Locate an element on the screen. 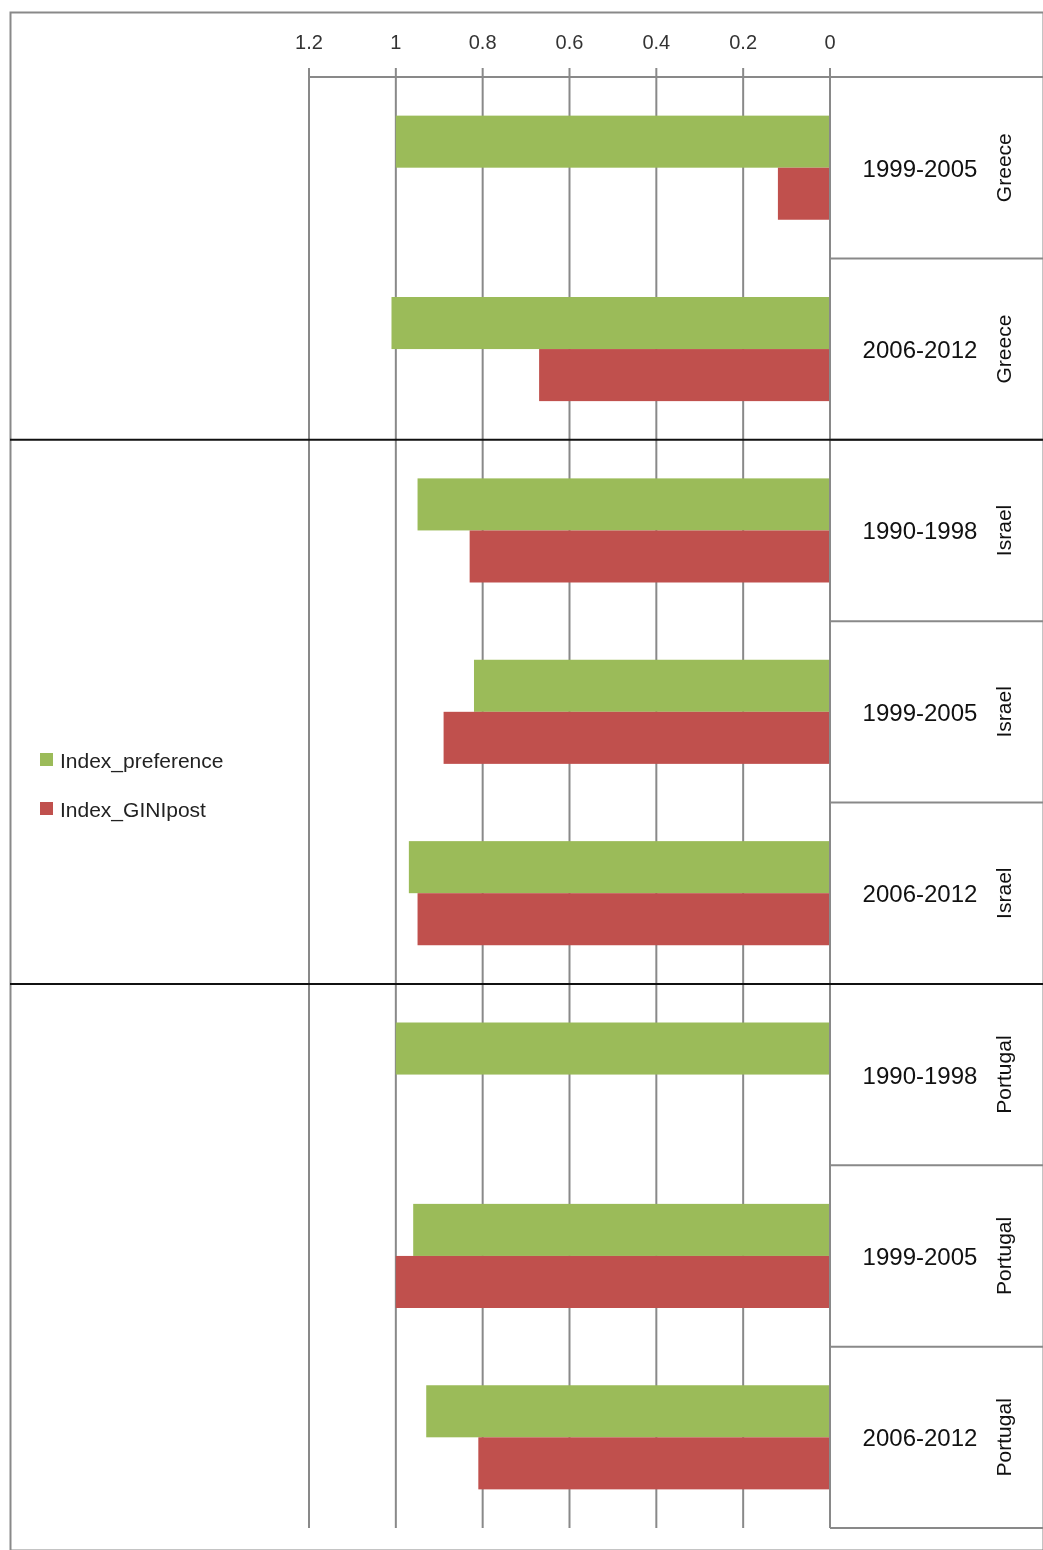 This screenshot has width=1043, height=1550. x-tick-label: 0.8 is located at coordinates (482, 42).